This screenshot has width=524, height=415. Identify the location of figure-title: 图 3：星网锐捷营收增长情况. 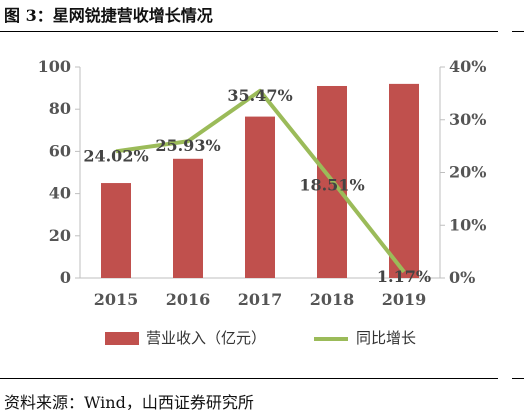
(108, 15).